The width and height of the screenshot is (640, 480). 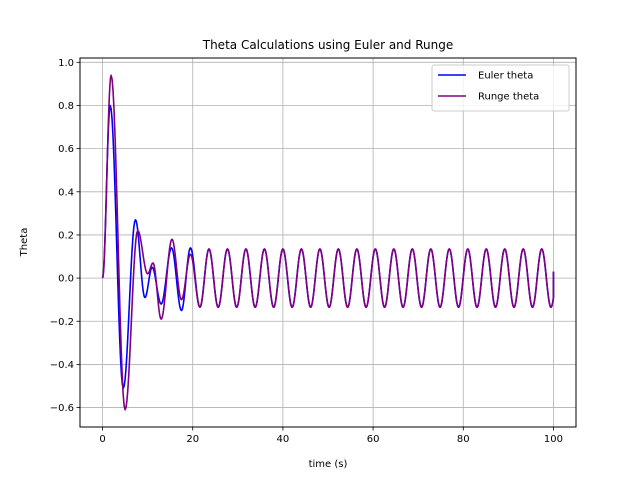 I want to click on legend: Euler theta Runge theta, so click(x=500, y=88).